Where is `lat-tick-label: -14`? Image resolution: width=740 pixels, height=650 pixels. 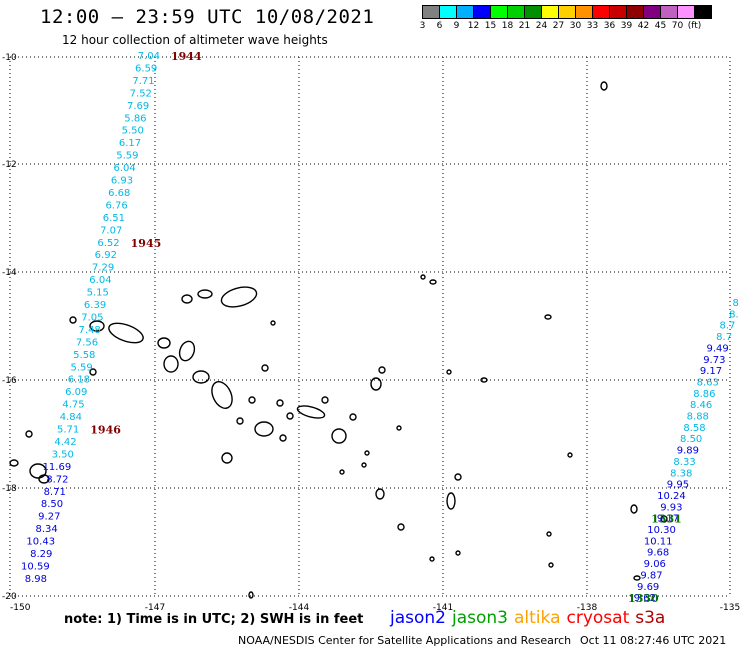 lat-tick-label: -14 is located at coordinates (9, 273).